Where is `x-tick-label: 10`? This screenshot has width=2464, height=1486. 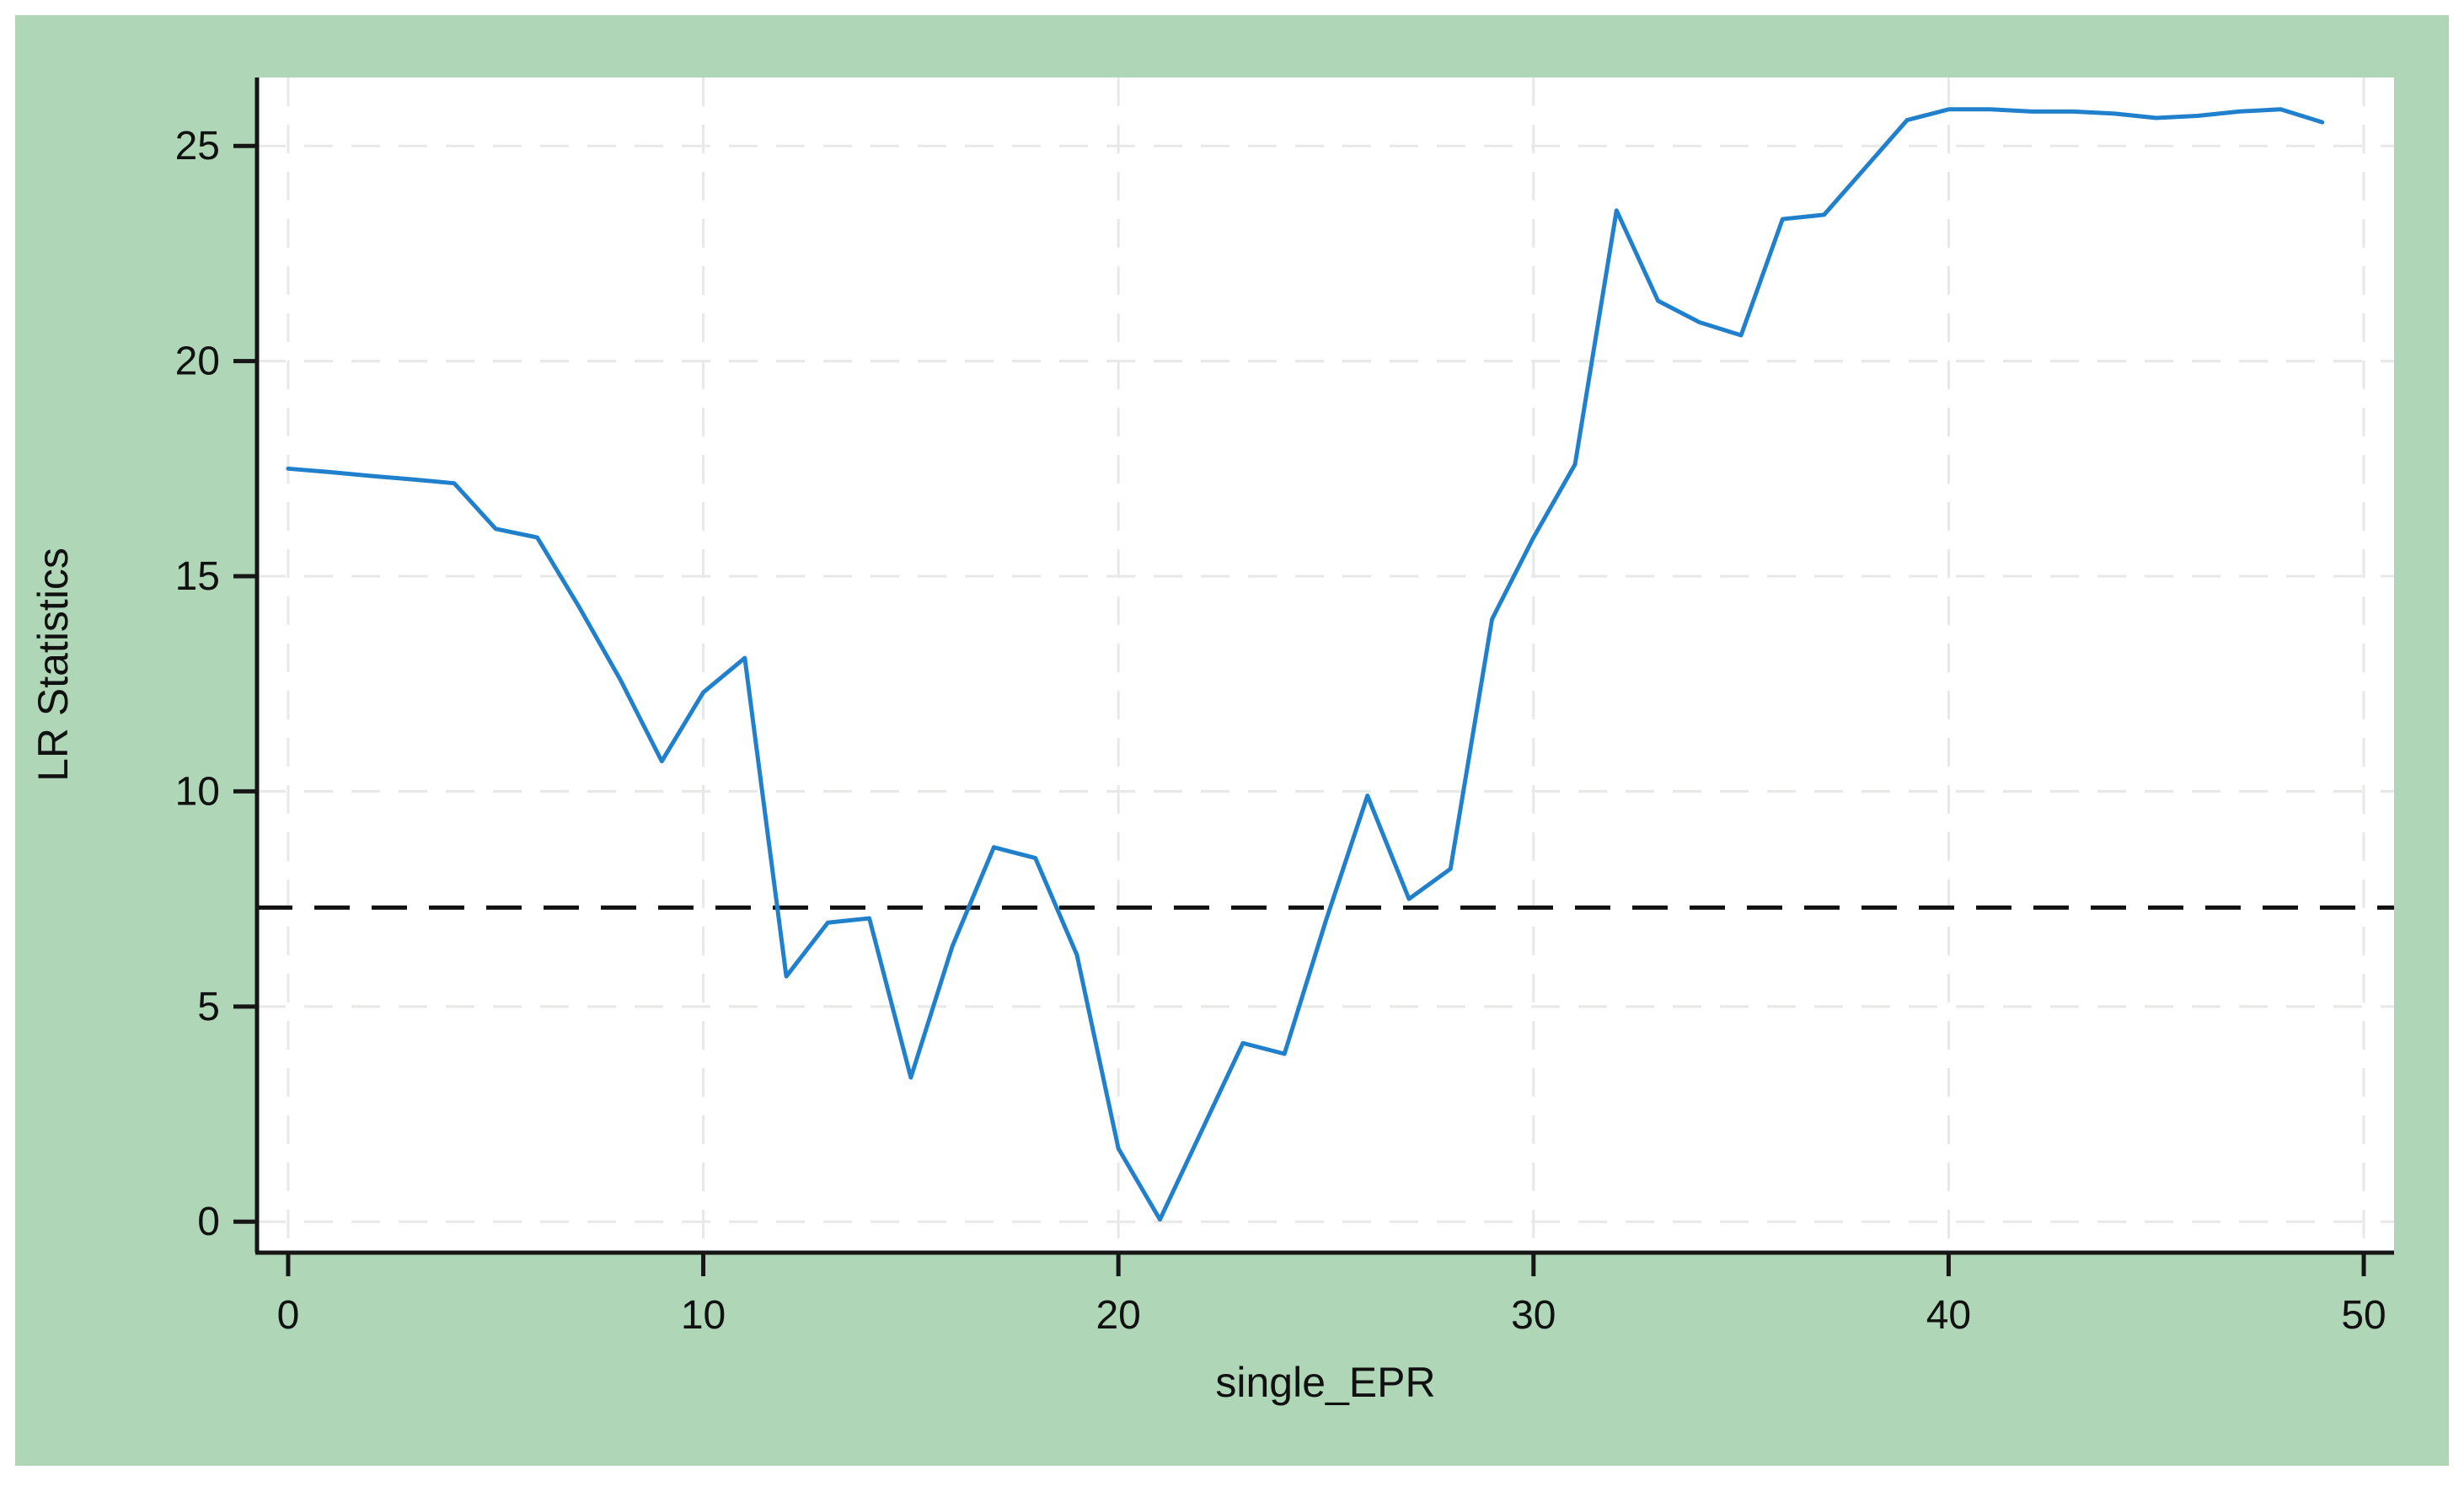 x-tick-label: 10 is located at coordinates (704, 1315).